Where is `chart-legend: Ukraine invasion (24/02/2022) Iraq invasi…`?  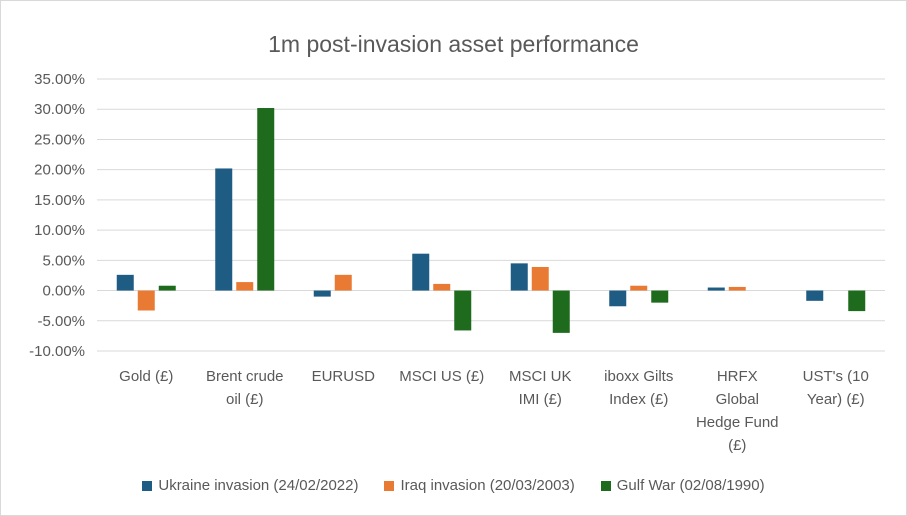
chart-legend: Ukraine invasion (24/02/2022) Iraq invasi… is located at coordinates (453, 485).